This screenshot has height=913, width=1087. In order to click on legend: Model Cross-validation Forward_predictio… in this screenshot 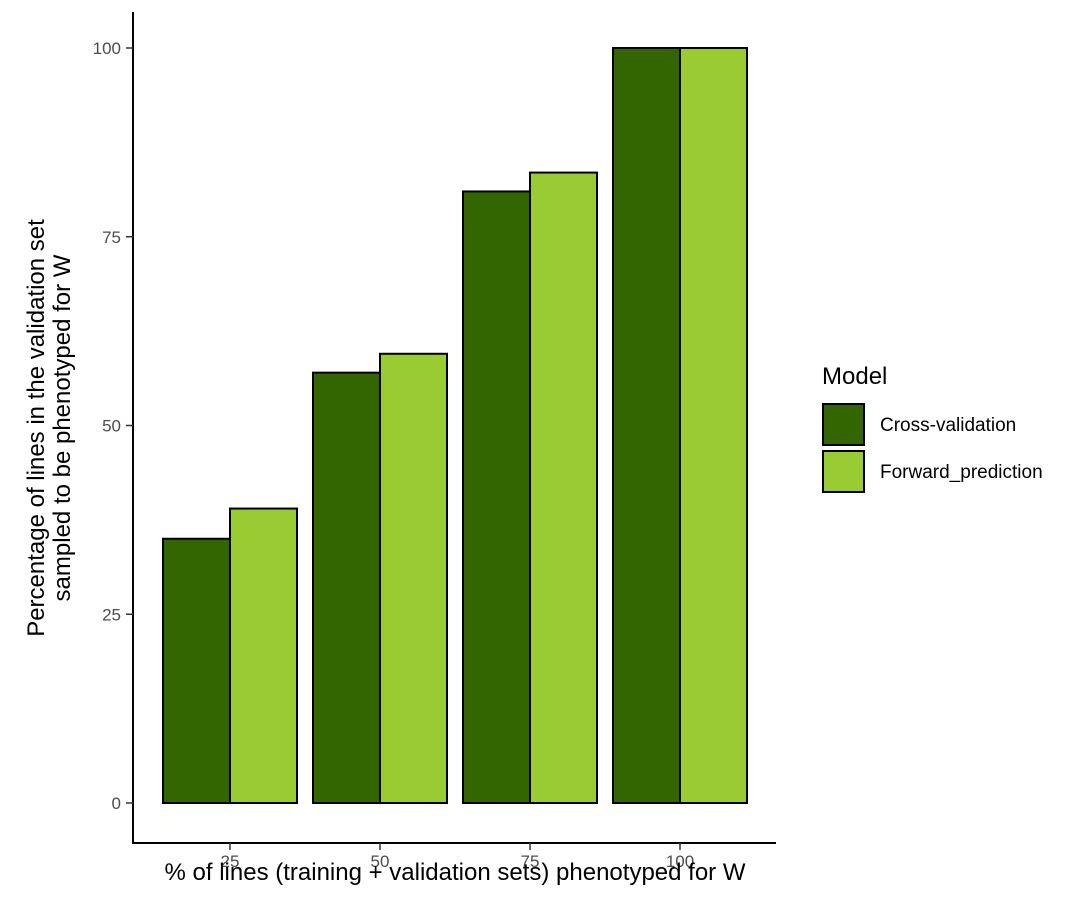, I will do `click(932, 428)`.